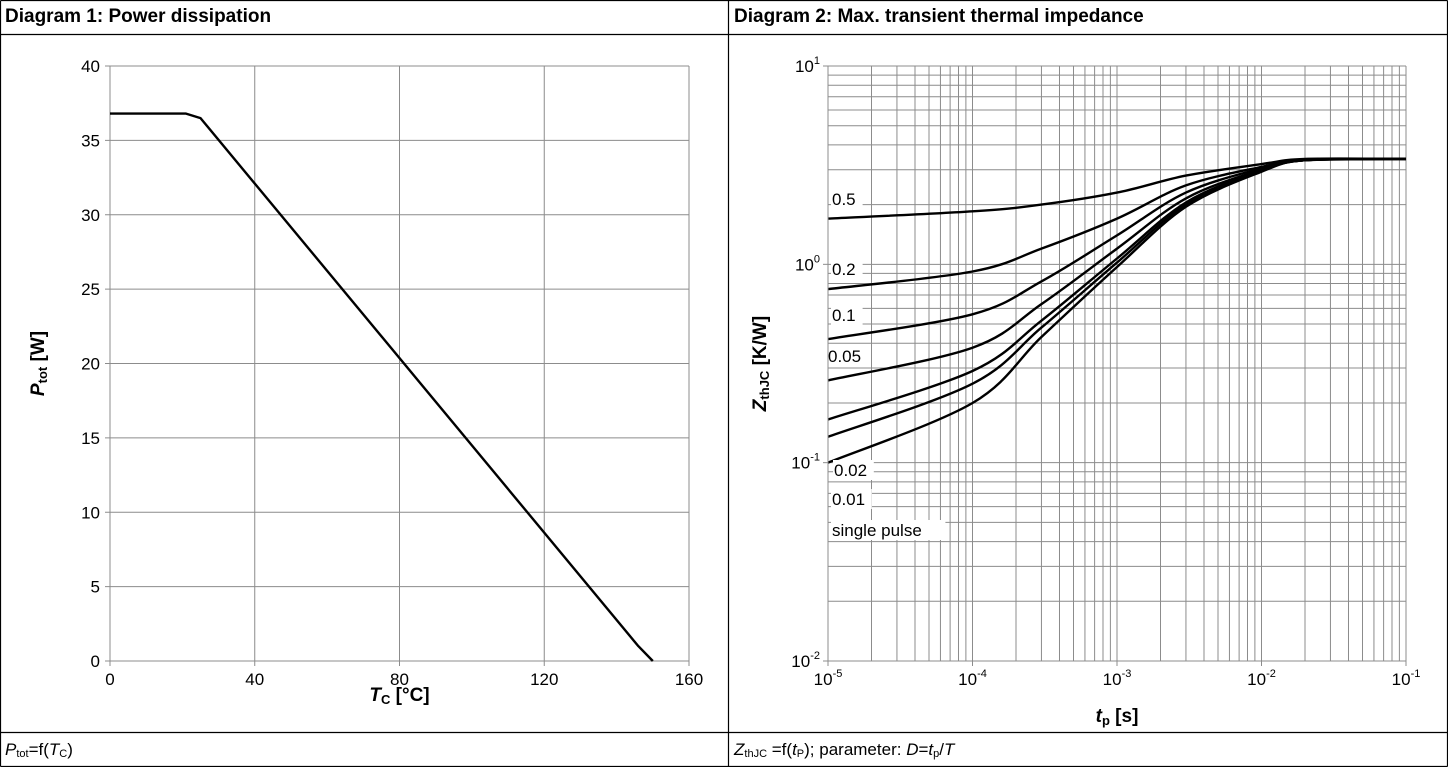 This screenshot has width=1448, height=771. Describe the element at coordinates (850, 470) in the screenshot. I see `chart2-series-label: 0.02` at that location.